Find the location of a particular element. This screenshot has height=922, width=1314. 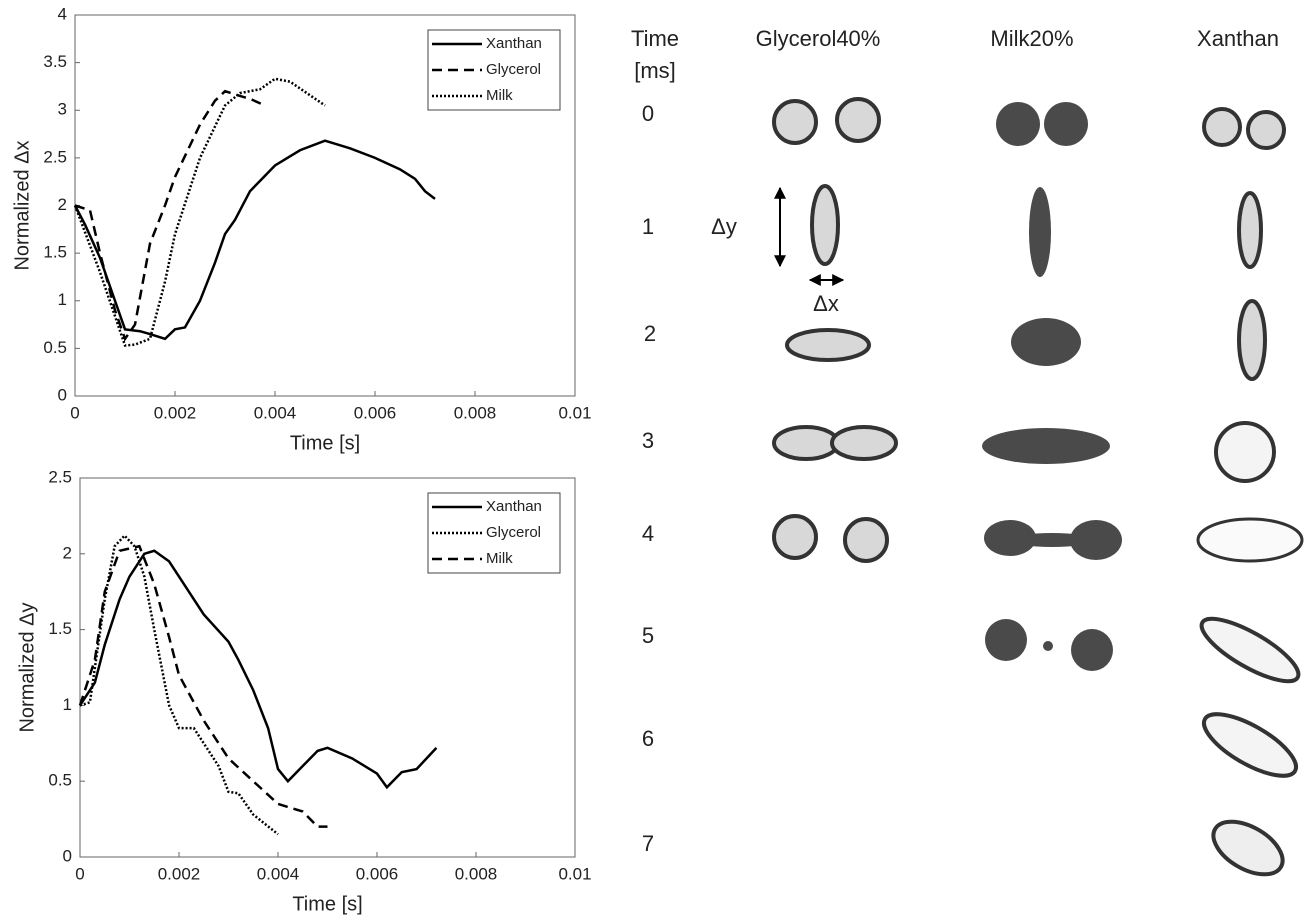

time-header: [ms] is located at coordinates (655, 70).